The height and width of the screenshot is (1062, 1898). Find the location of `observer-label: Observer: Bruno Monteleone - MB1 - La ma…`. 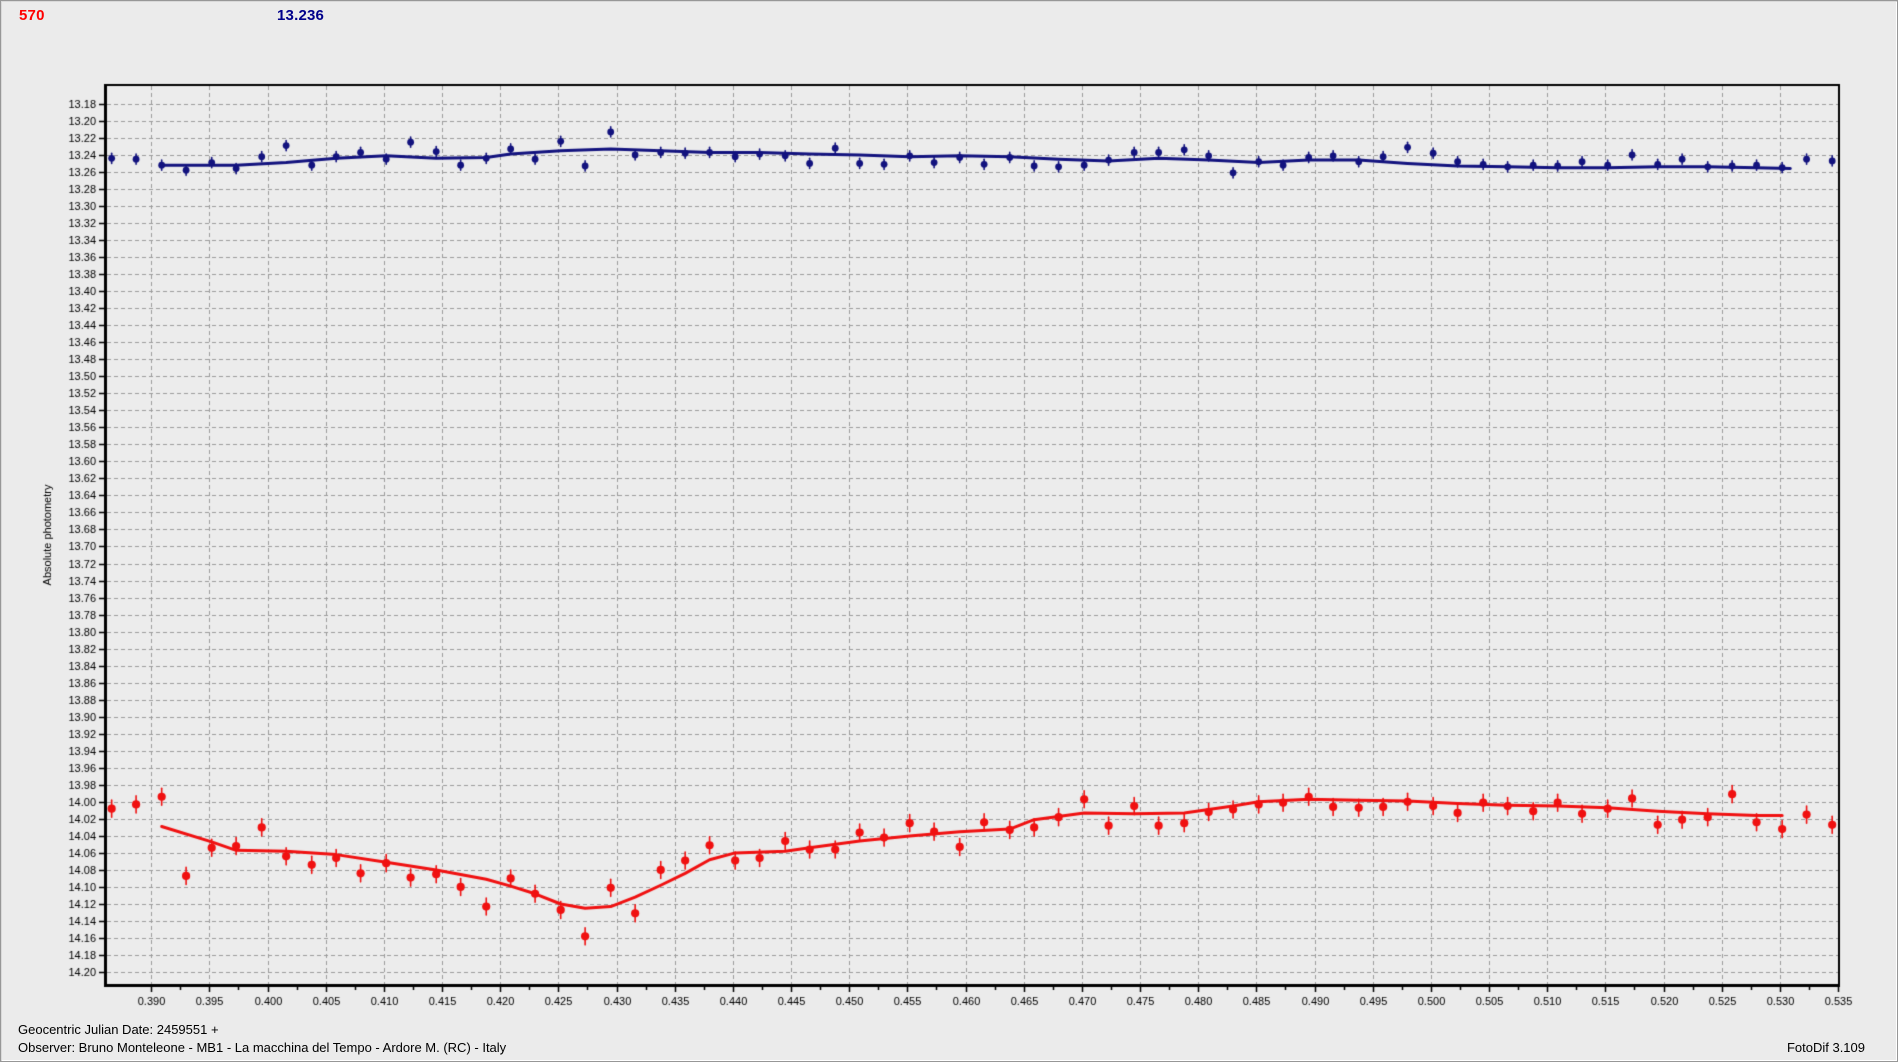

observer-label: Observer: Bruno Monteleone - MB1 - La ma… is located at coordinates (262, 1047).